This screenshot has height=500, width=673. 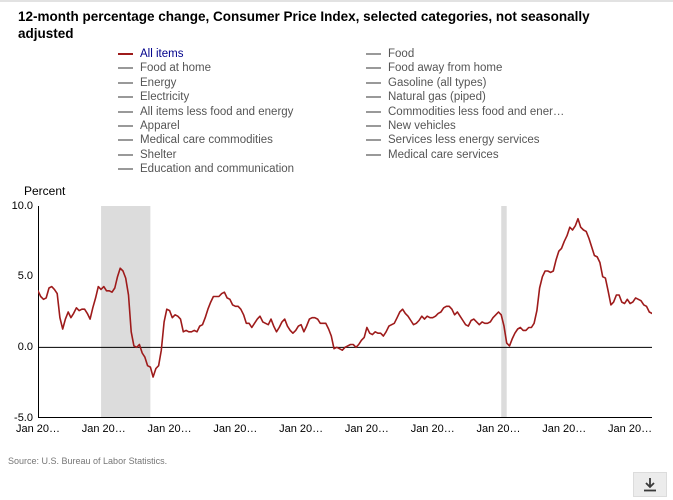 What do you see at coordinates (242, 154) in the screenshot?
I see `legend-item-shelter: Shelter` at bounding box center [242, 154].